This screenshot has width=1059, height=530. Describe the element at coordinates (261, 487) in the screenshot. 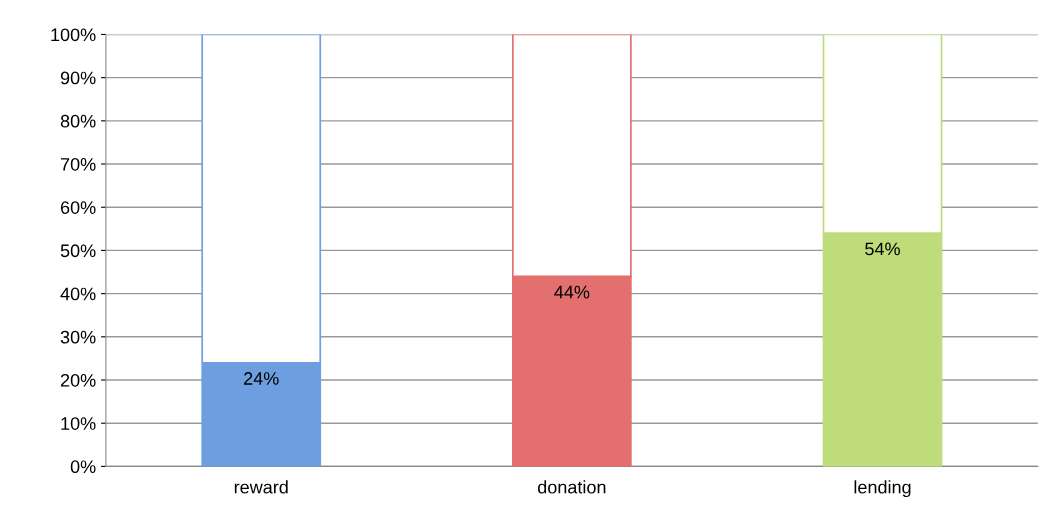

I see `x-tick-label: reward` at that location.